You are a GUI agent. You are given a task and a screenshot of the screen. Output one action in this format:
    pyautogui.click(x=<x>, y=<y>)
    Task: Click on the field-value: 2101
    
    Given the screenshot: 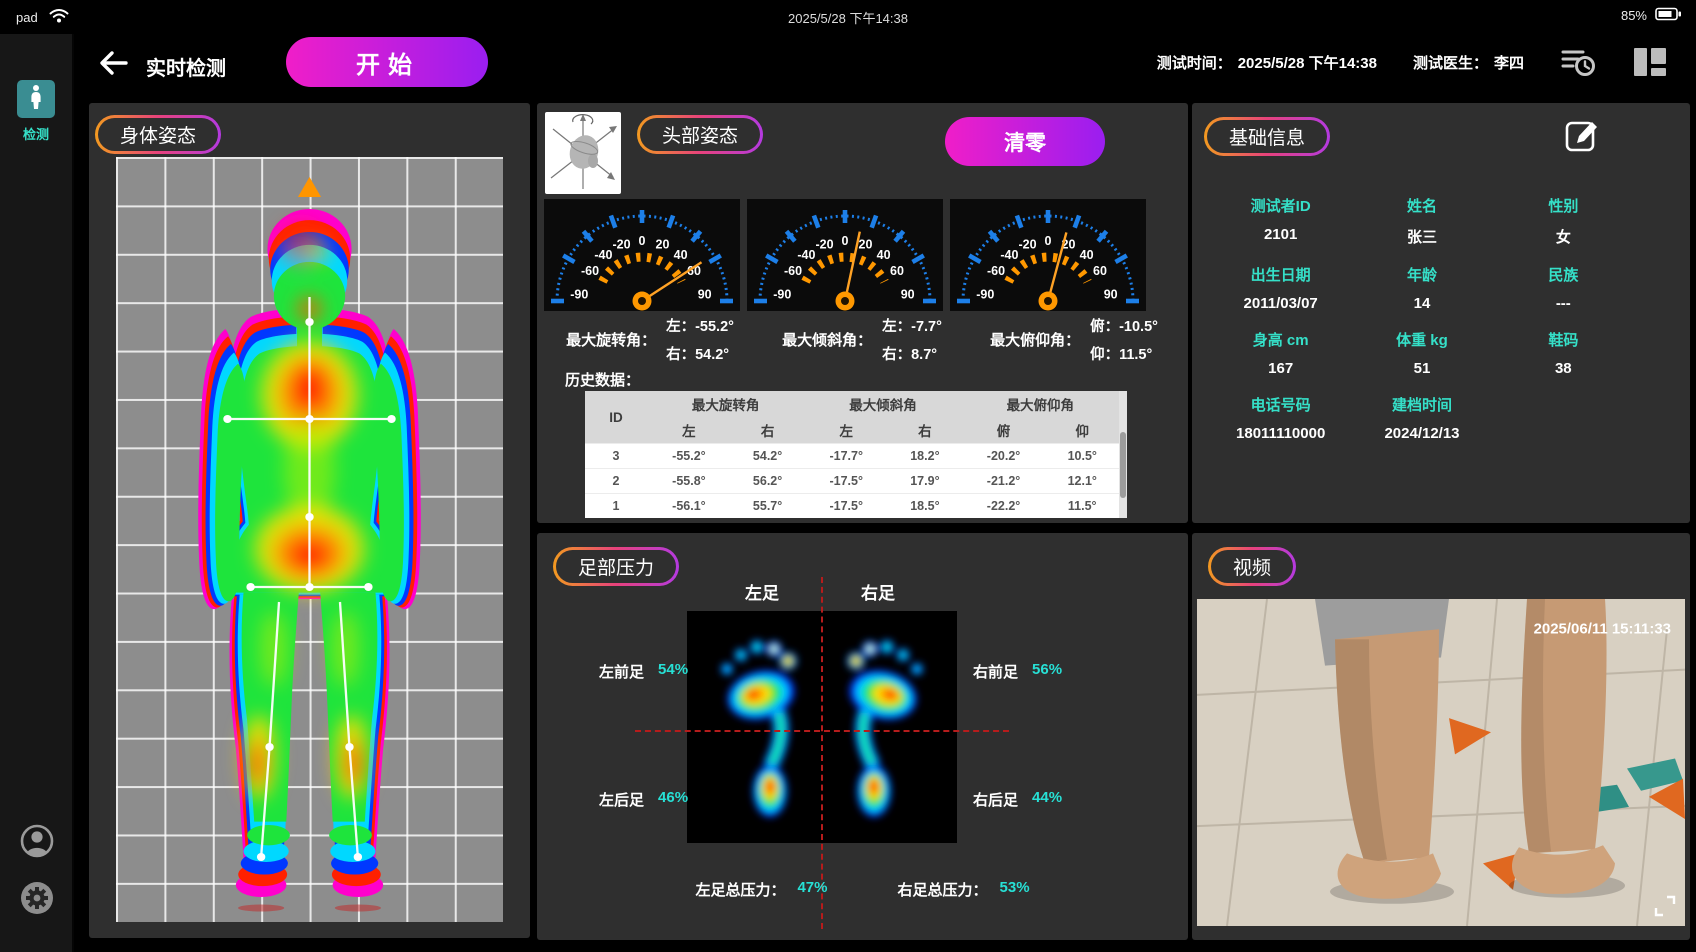 What is the action you would take?
    pyautogui.click(x=1280, y=234)
    